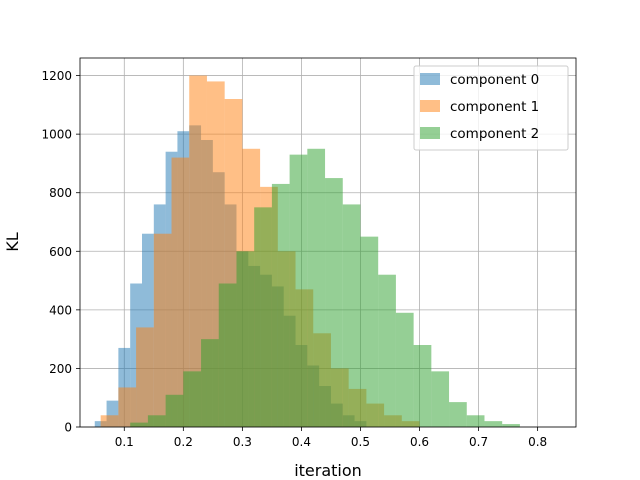  I want to click on y-tick-label: 800, so click(60, 193).